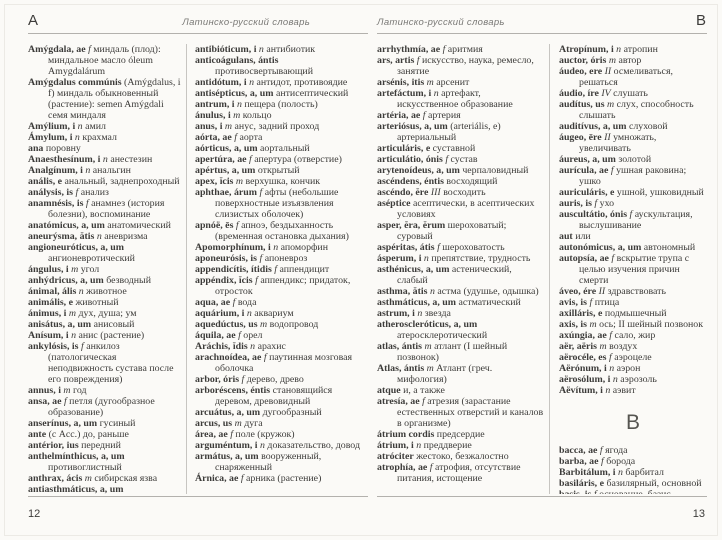 The width and height of the screenshot is (722, 540). I want to click on section-letter: B, so click(632, 422).